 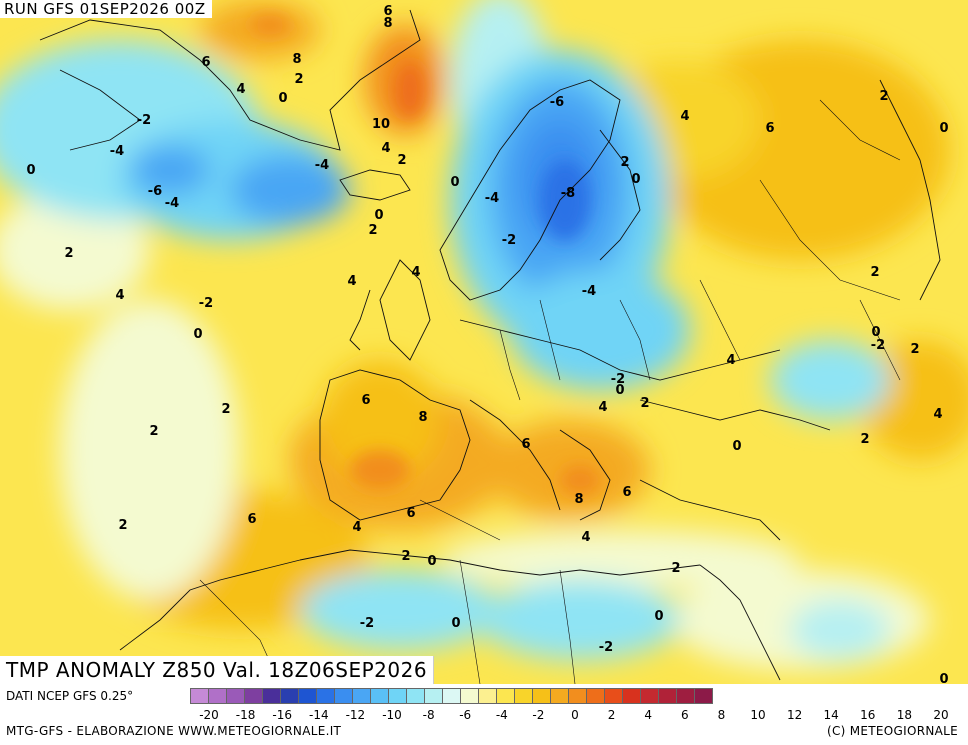 I want to click on colorbar-tick-label: -14, so click(x=318, y=715).